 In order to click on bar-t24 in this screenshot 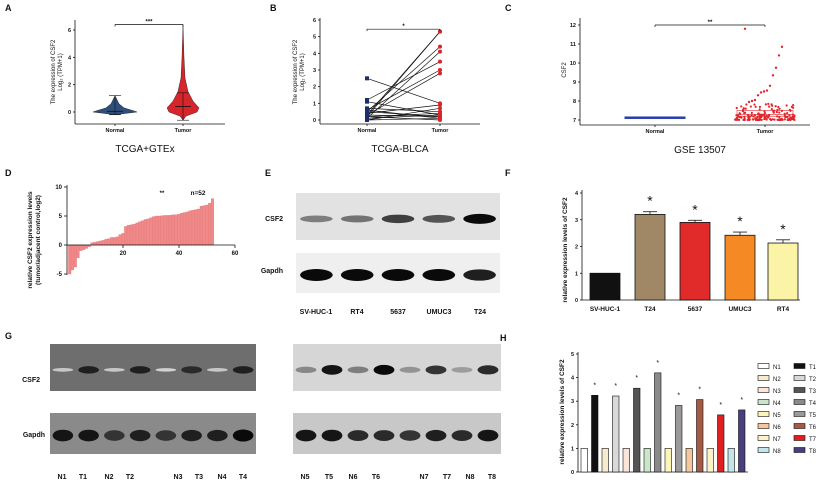, I will do `click(650, 257)`.